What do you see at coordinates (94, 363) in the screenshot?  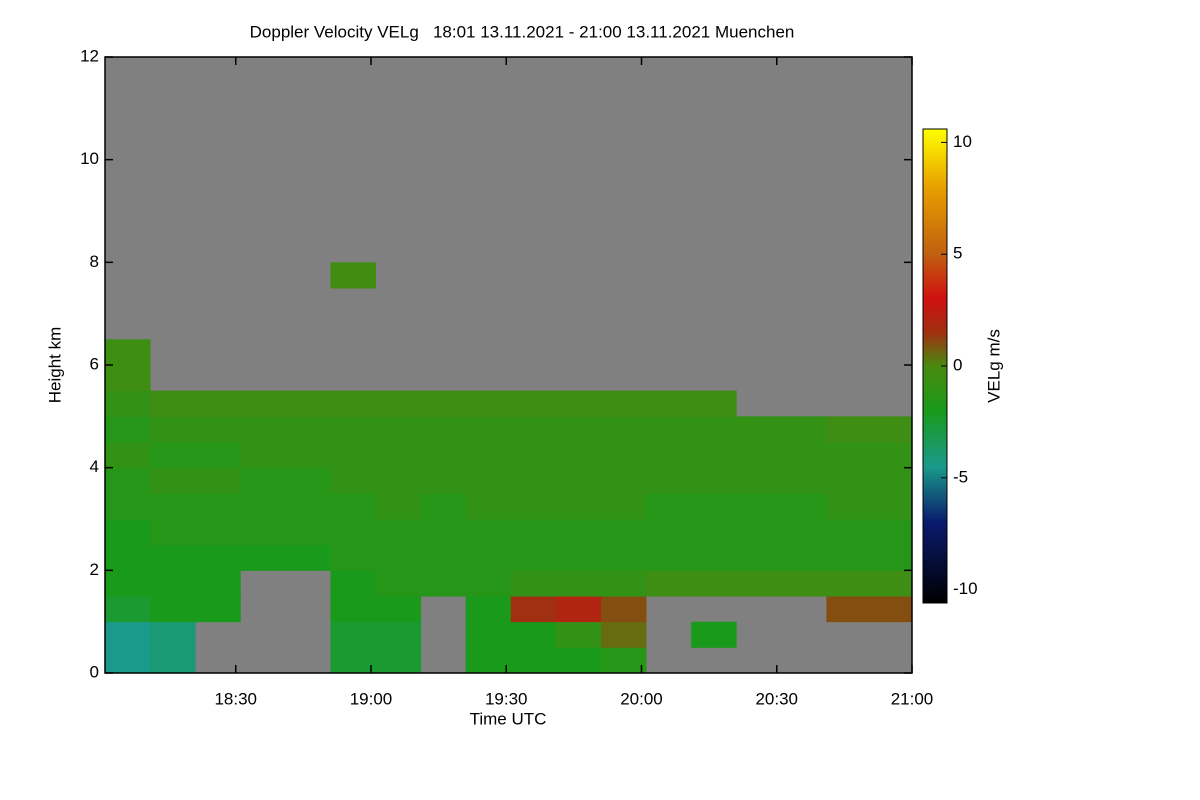 I see `y-tick-label: 6` at bounding box center [94, 363].